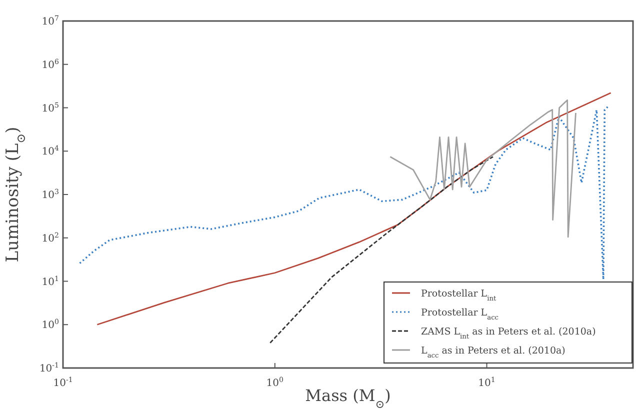 This screenshot has height=411, width=638. What do you see at coordinates (49, 368) in the screenshot?
I see `y-tick-label: 10$^{-1}$` at bounding box center [49, 368].